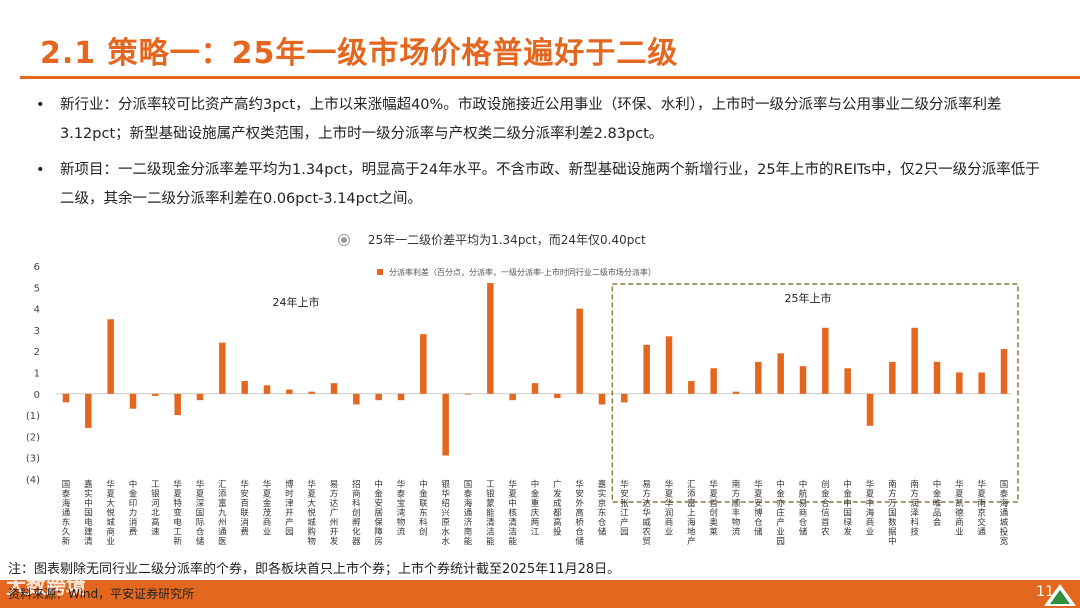  I want to click on legend-label: 分派率利差（百分点，分派率，一级分派率-上市时同行业二级市场分派率）, so click(522, 272).